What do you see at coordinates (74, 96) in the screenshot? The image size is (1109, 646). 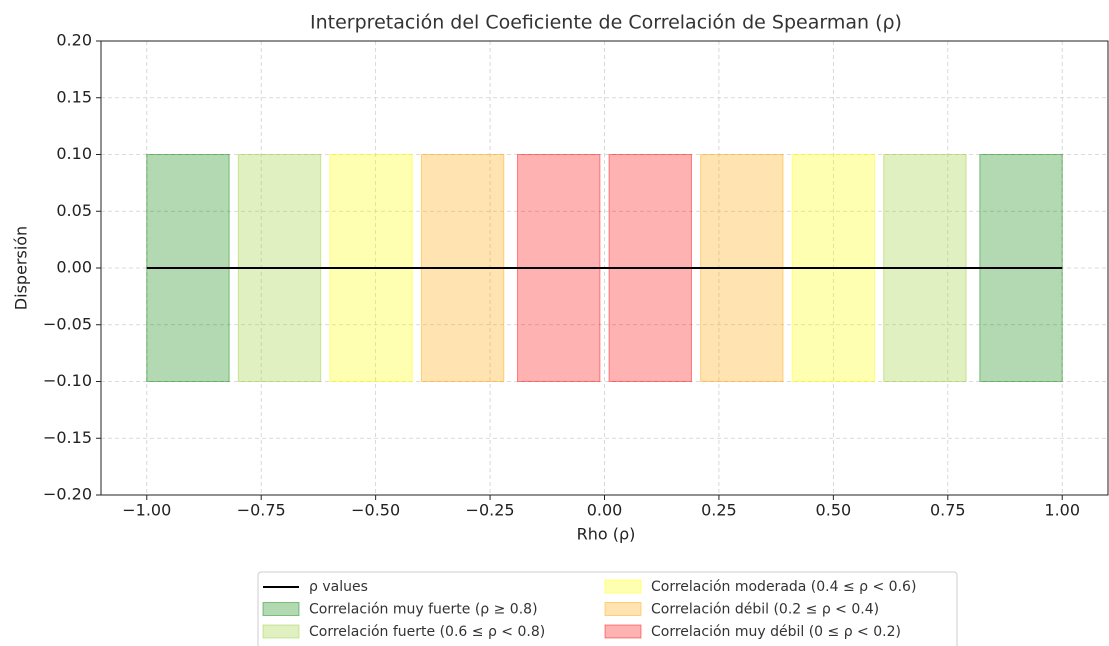 I see `y-tick-label: 0.15` at bounding box center [74, 96].